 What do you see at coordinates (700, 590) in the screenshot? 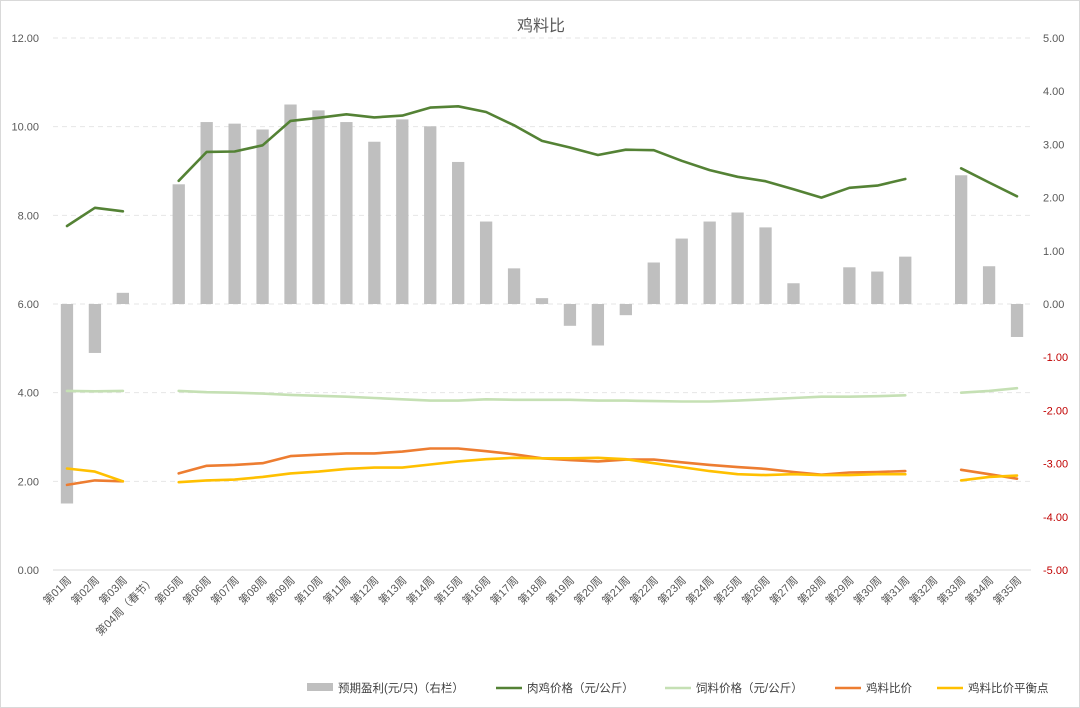
I see `x-tick-label: 第24周` at bounding box center [700, 590].